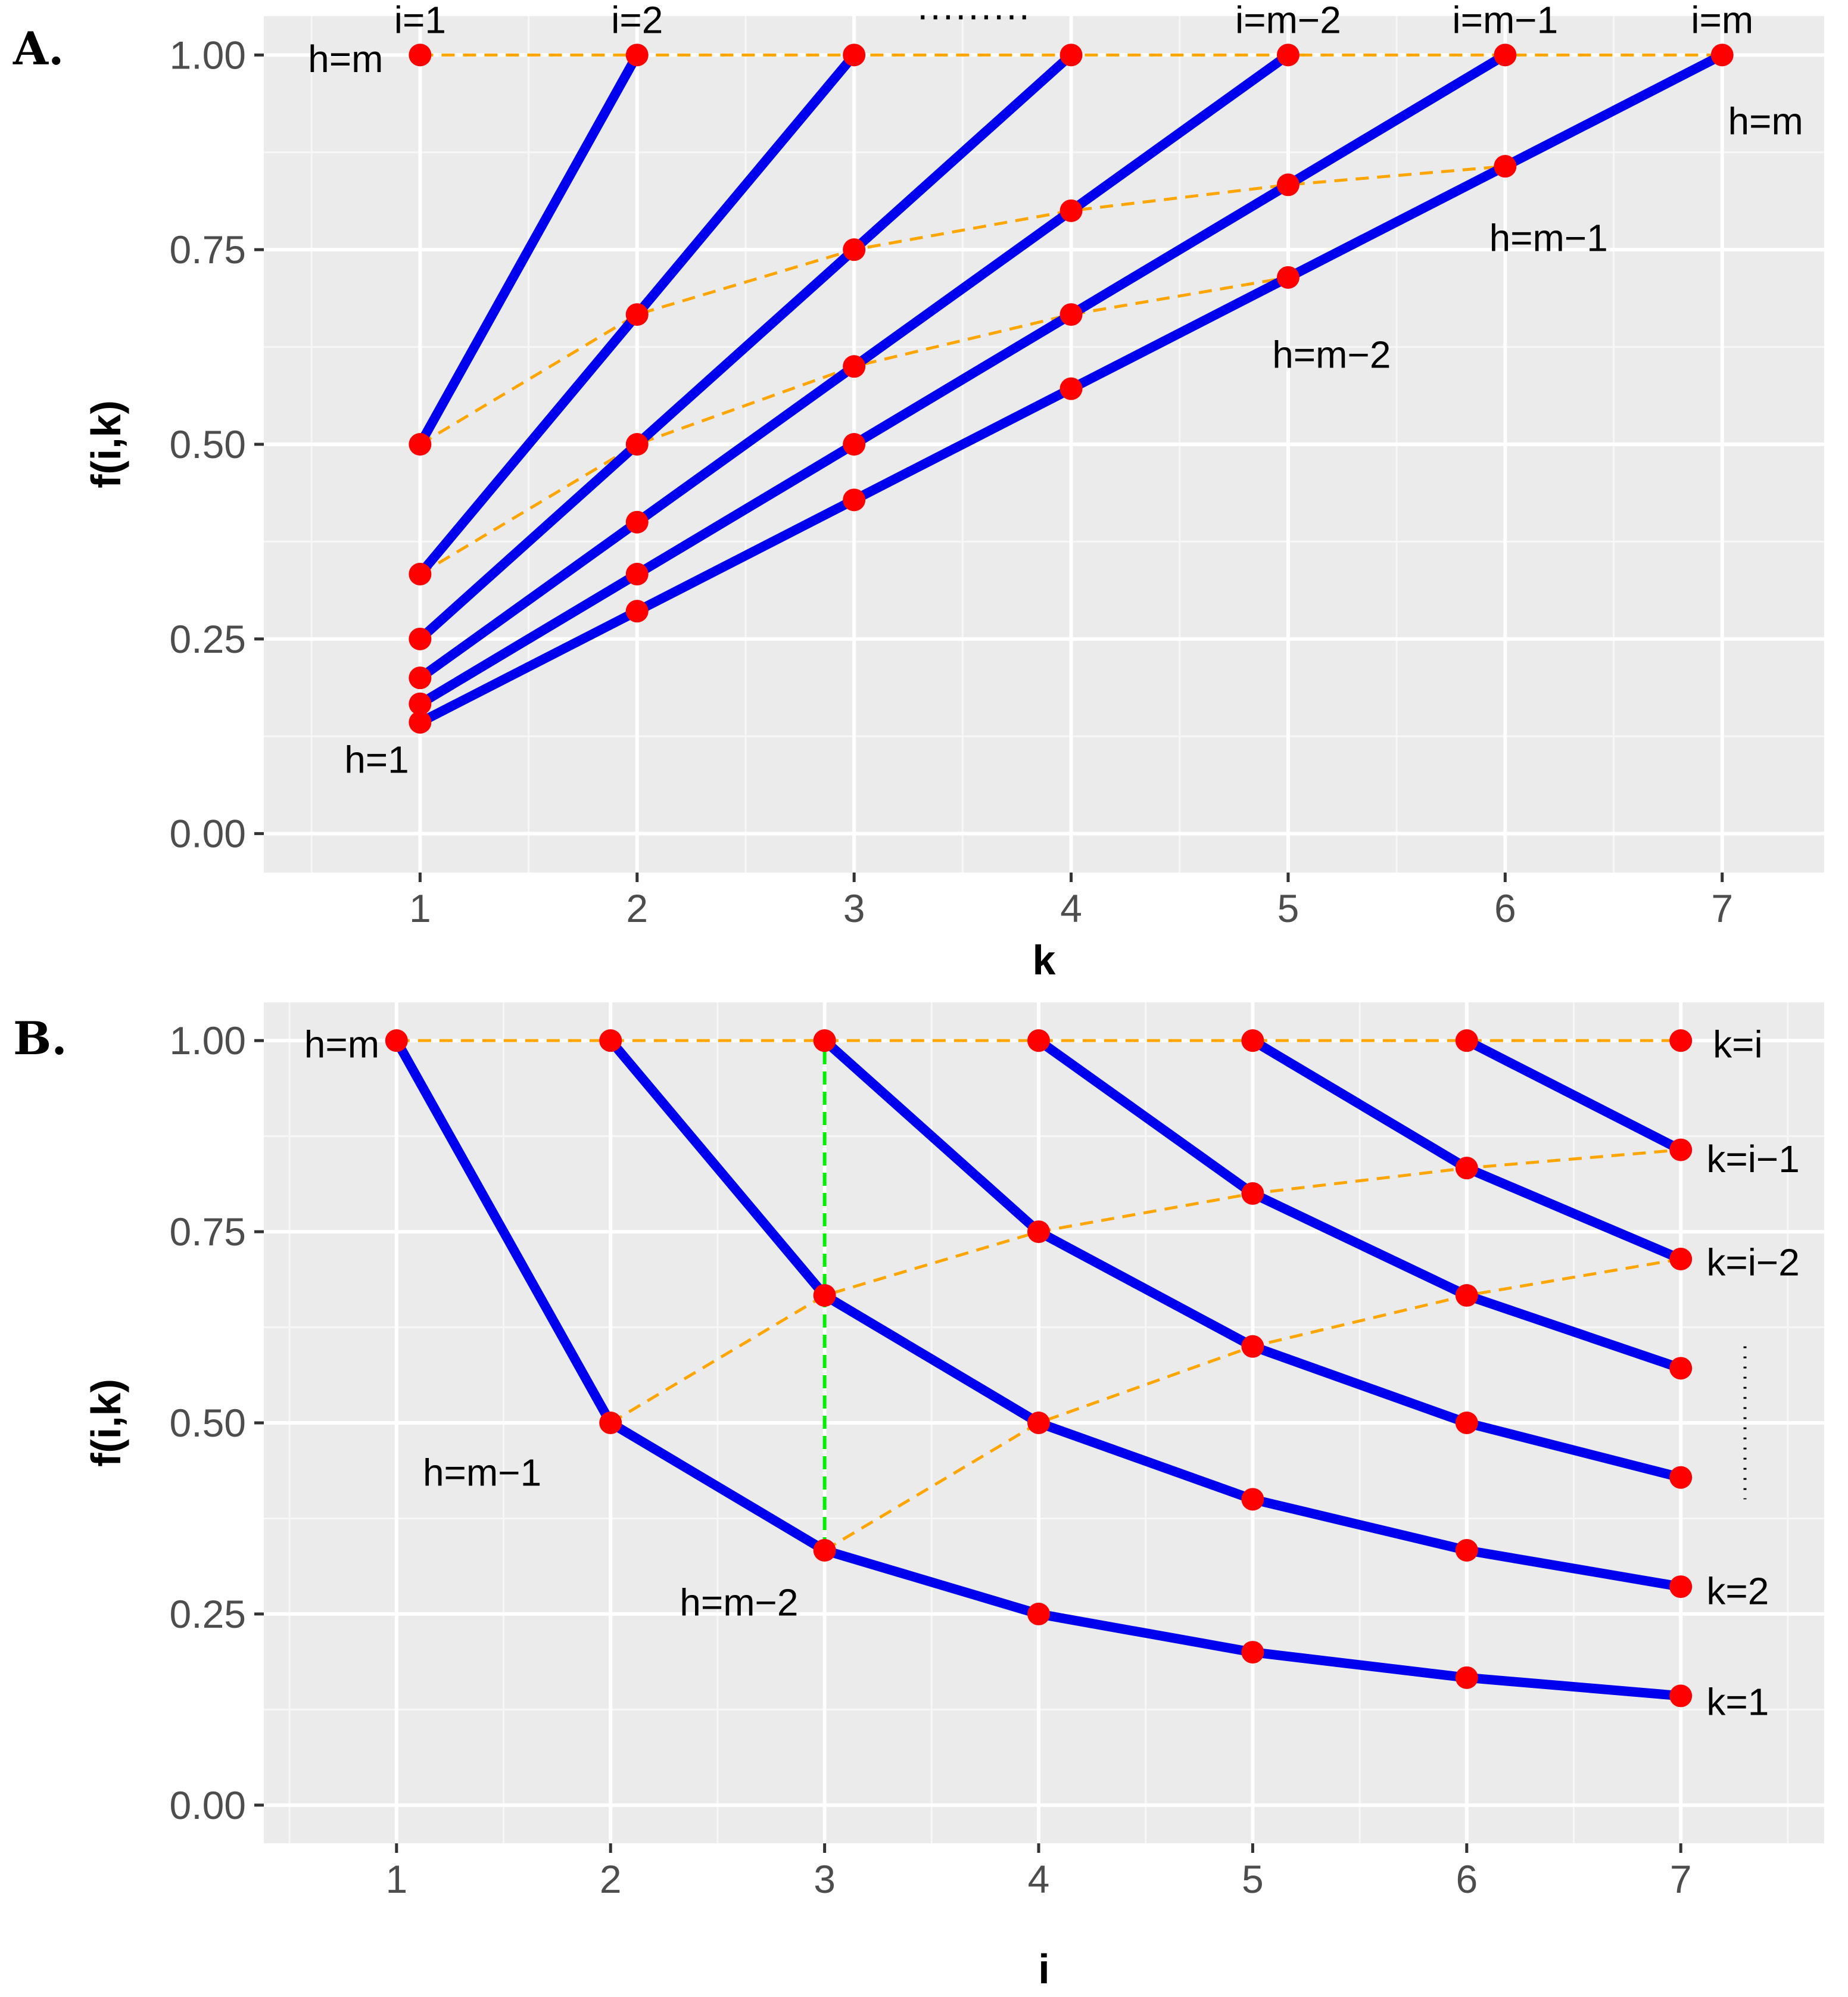 This screenshot has width=1848, height=1997. I want to click on panel-b-y-tick-label-1: 0.25, so click(208, 1614).